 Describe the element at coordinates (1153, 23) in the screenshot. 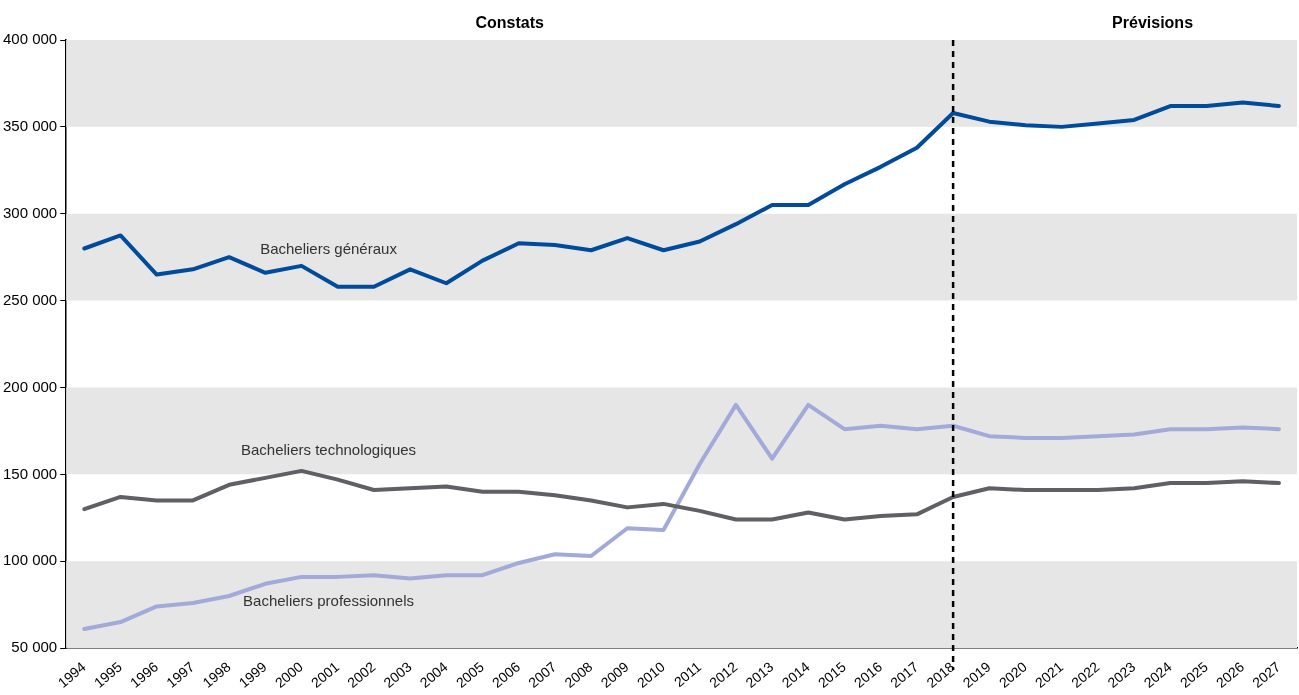

I see `text: Prévisions` at that location.